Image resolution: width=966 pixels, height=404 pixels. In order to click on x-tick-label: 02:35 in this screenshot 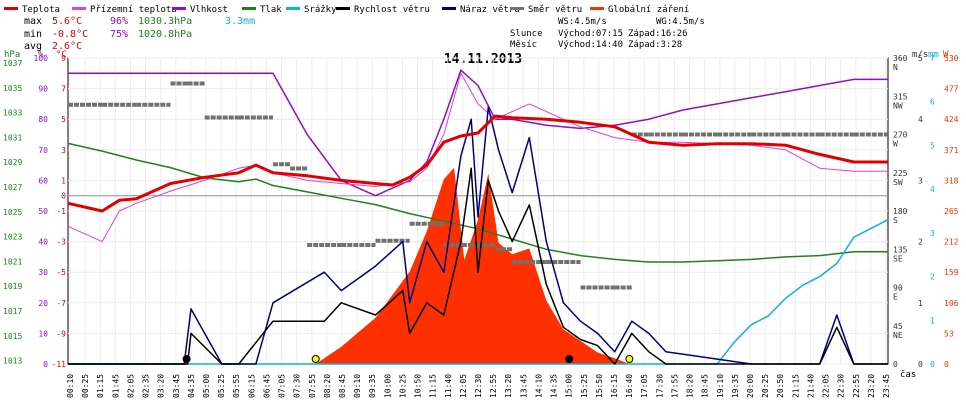, I will do `click(146, 386)`.